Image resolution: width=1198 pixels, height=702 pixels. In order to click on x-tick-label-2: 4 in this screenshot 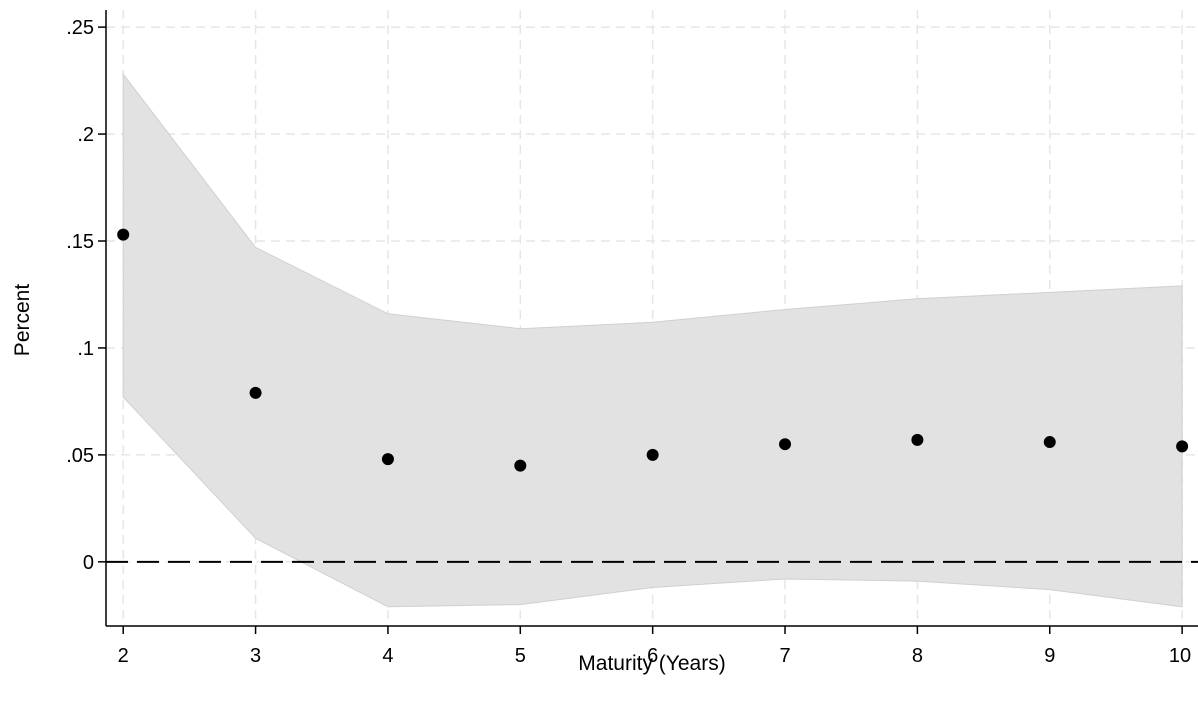, I will do `click(387, 656)`.